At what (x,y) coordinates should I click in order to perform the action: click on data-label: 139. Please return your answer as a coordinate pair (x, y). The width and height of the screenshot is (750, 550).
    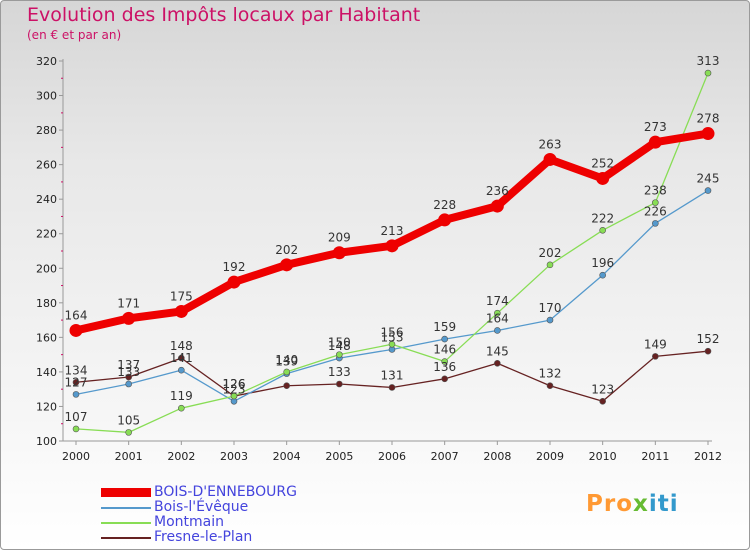
    Looking at the image, I should click on (286, 362).